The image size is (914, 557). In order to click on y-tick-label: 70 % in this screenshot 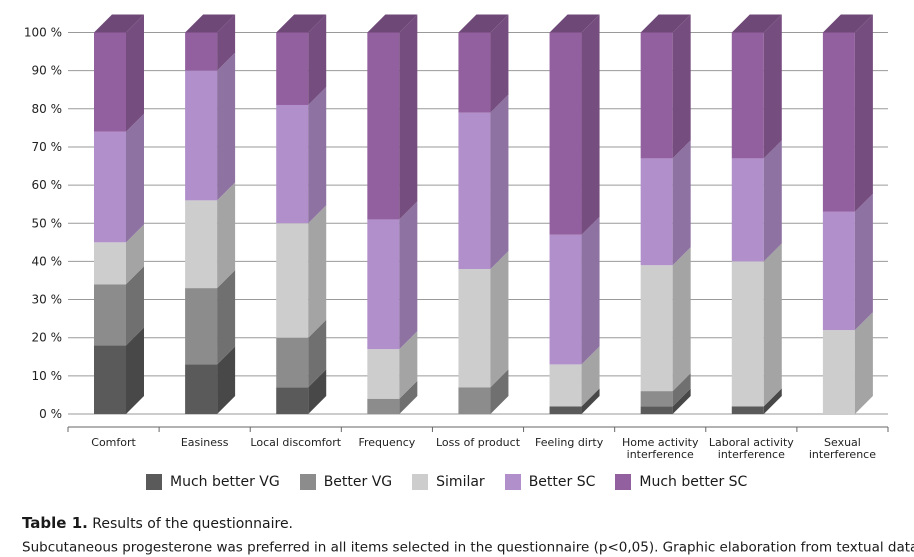, I will do `click(47, 147)`.